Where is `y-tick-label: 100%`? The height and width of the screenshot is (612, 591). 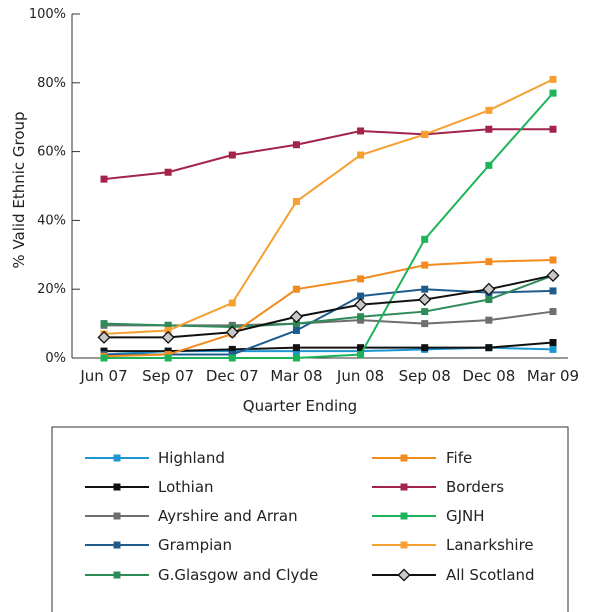 y-tick-label: 100% is located at coordinates (47, 14).